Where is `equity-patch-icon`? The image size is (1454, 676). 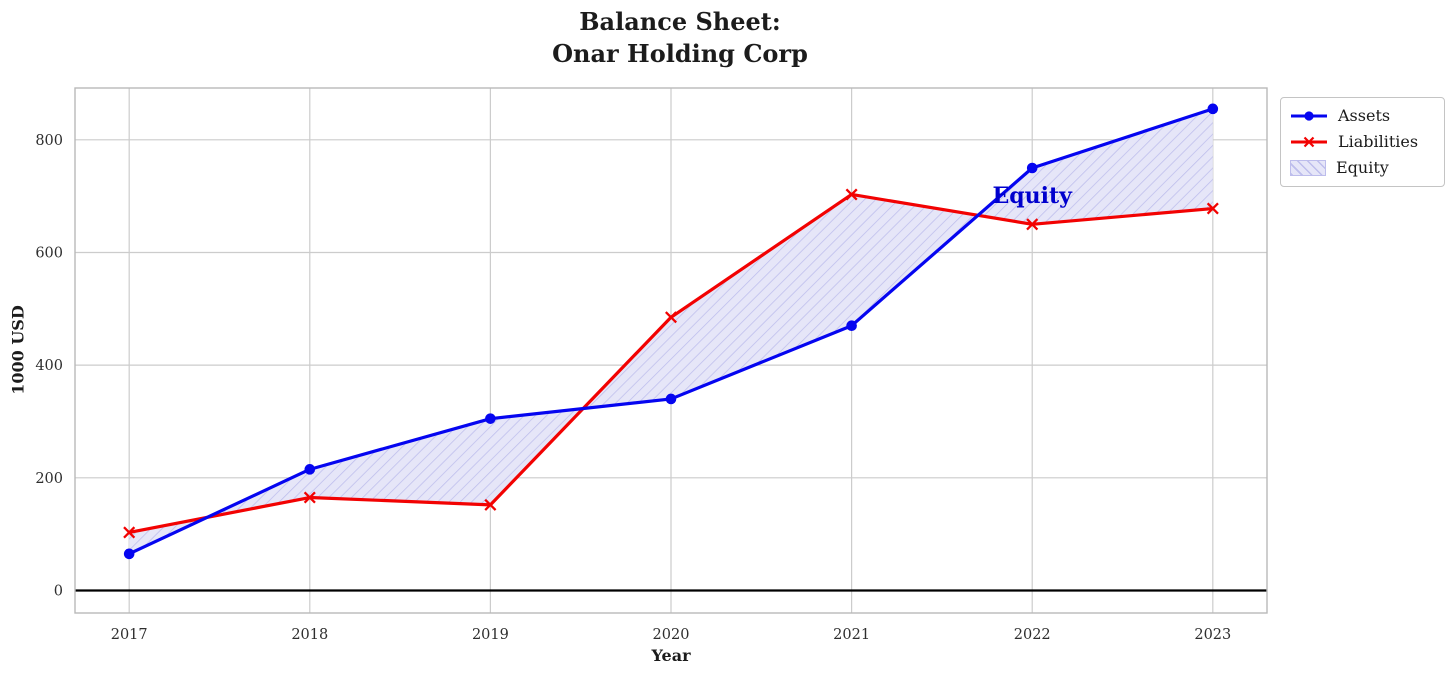
equity-patch-icon is located at coordinates (1308, 168).